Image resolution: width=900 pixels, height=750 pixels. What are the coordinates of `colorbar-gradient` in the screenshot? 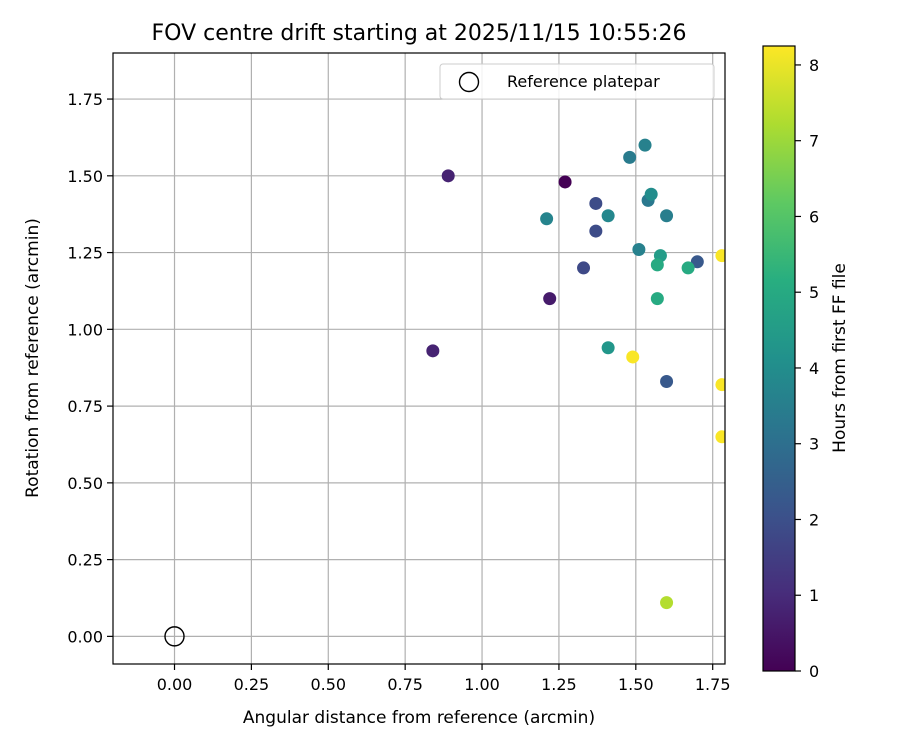 It's located at (779, 358).